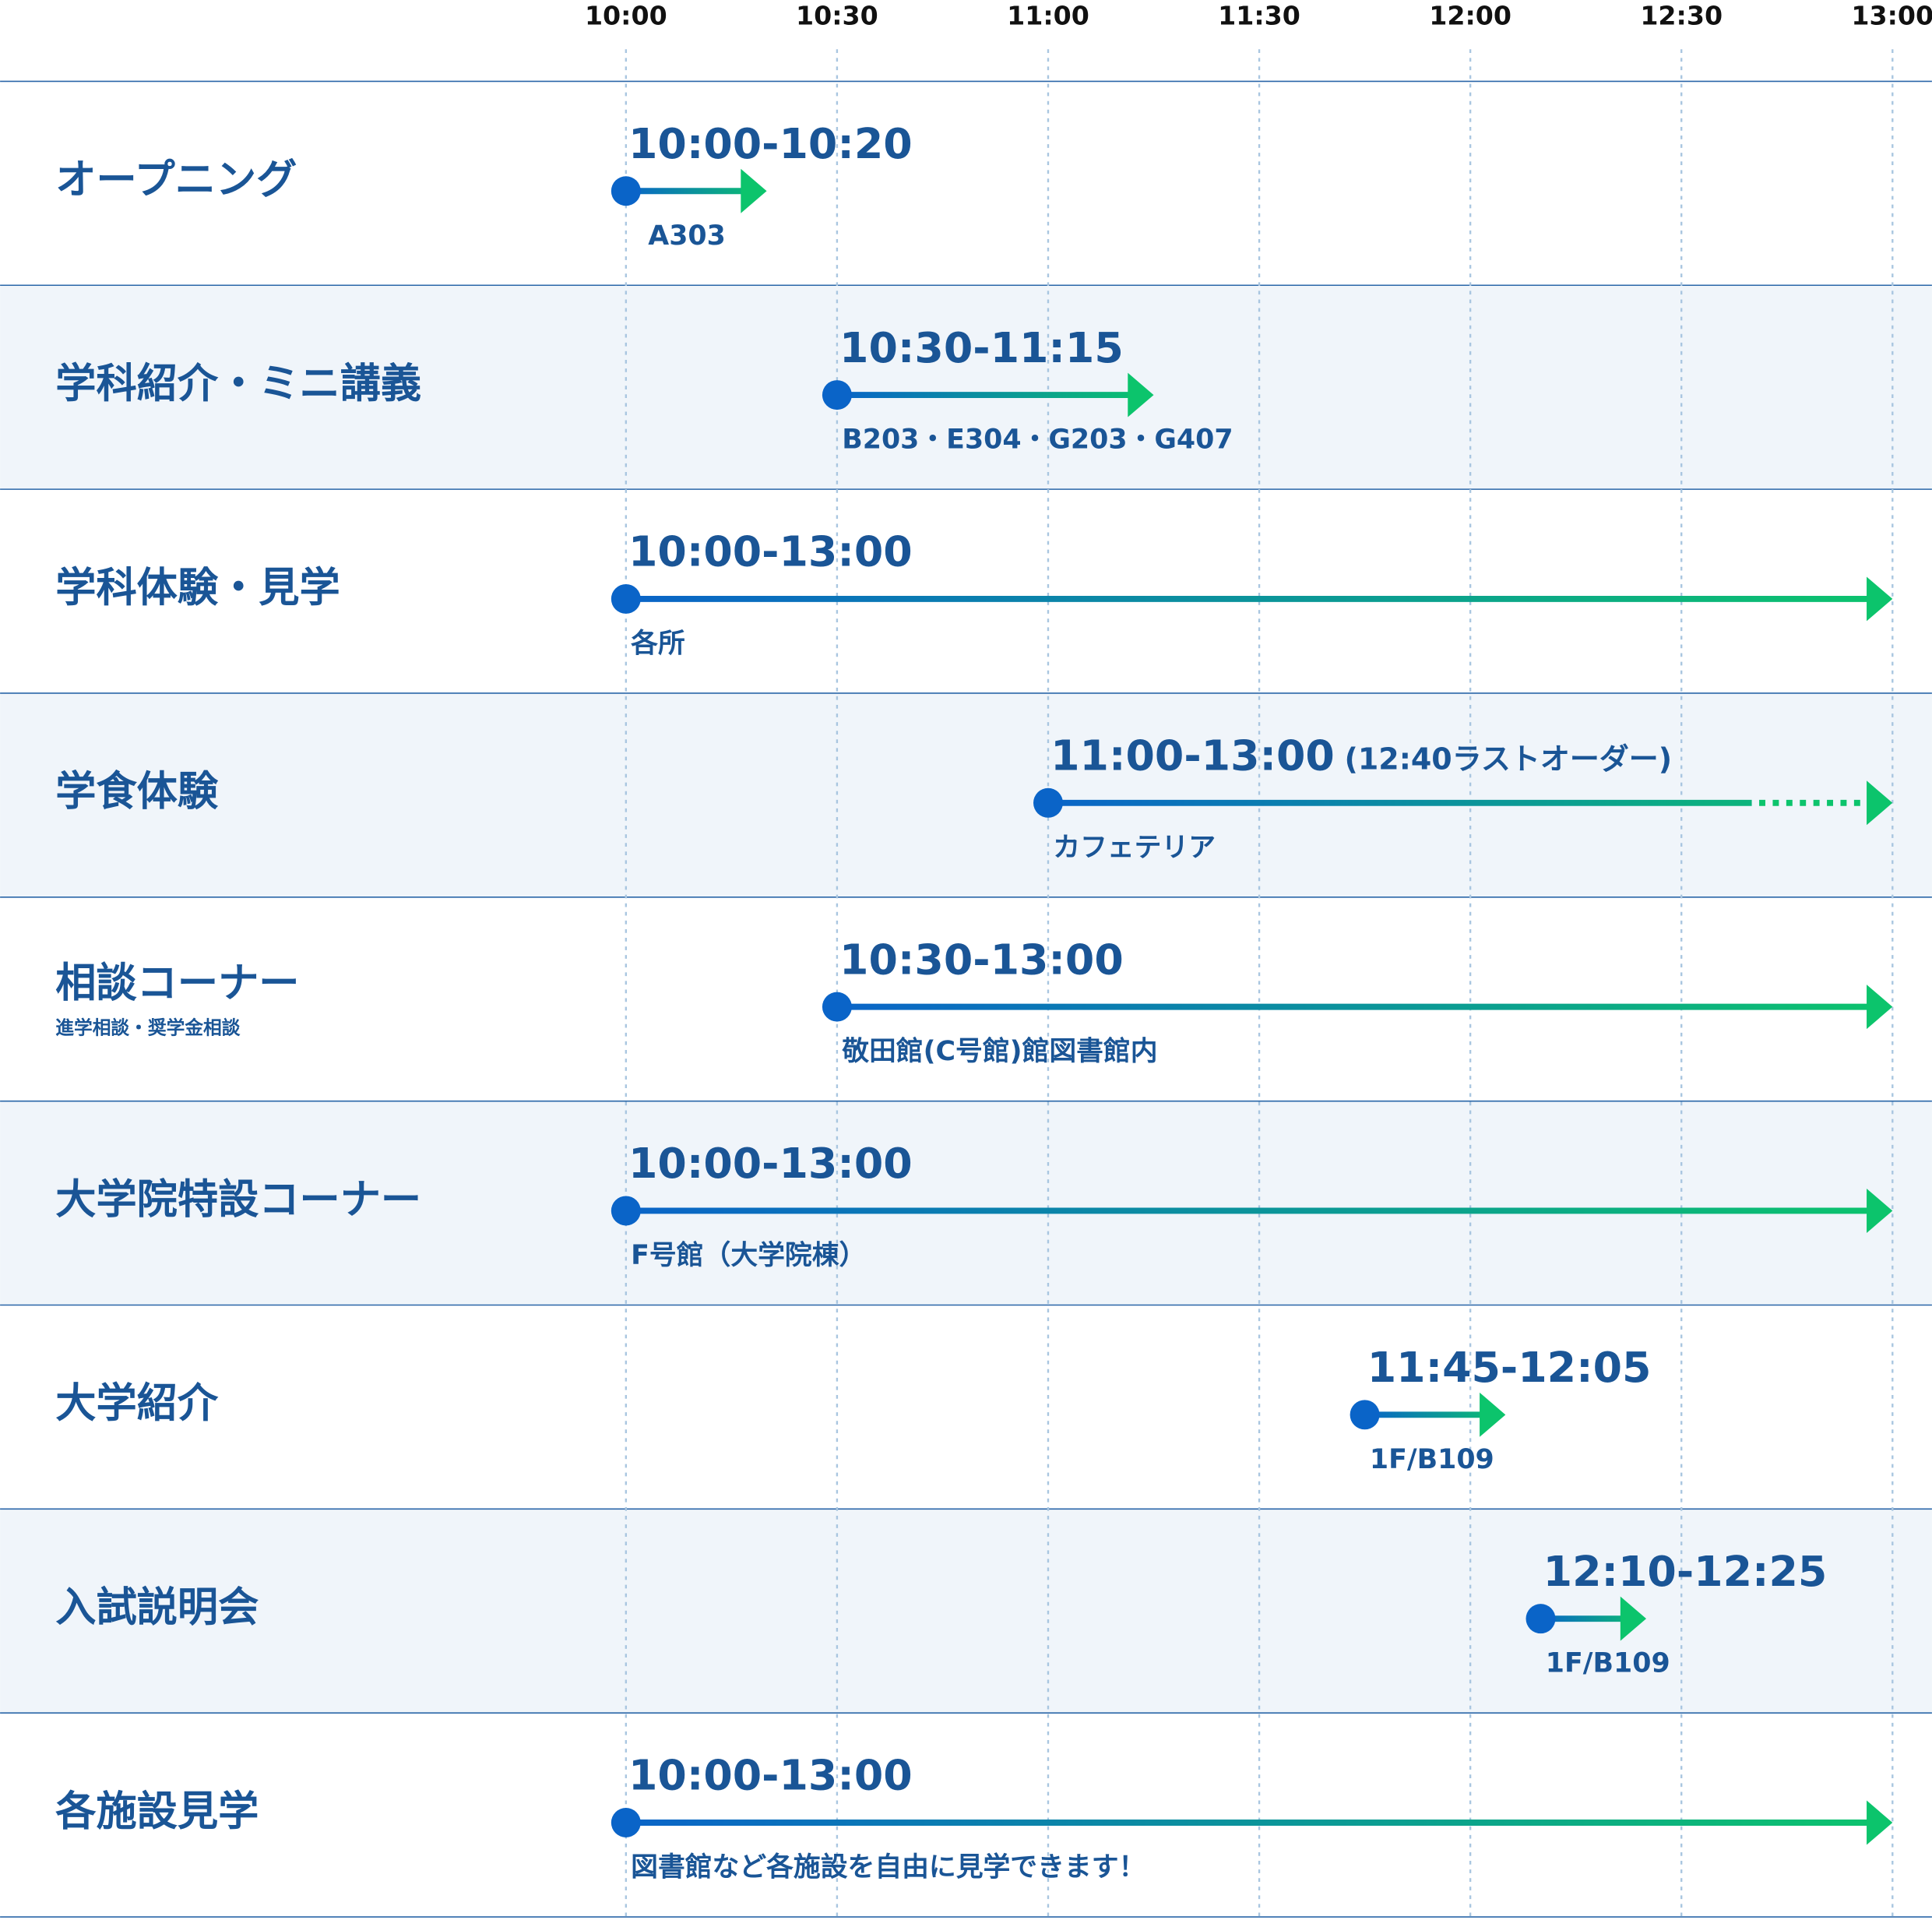  Describe the element at coordinates (658, 643) in the screenshot. I see `place: 各所` at that location.